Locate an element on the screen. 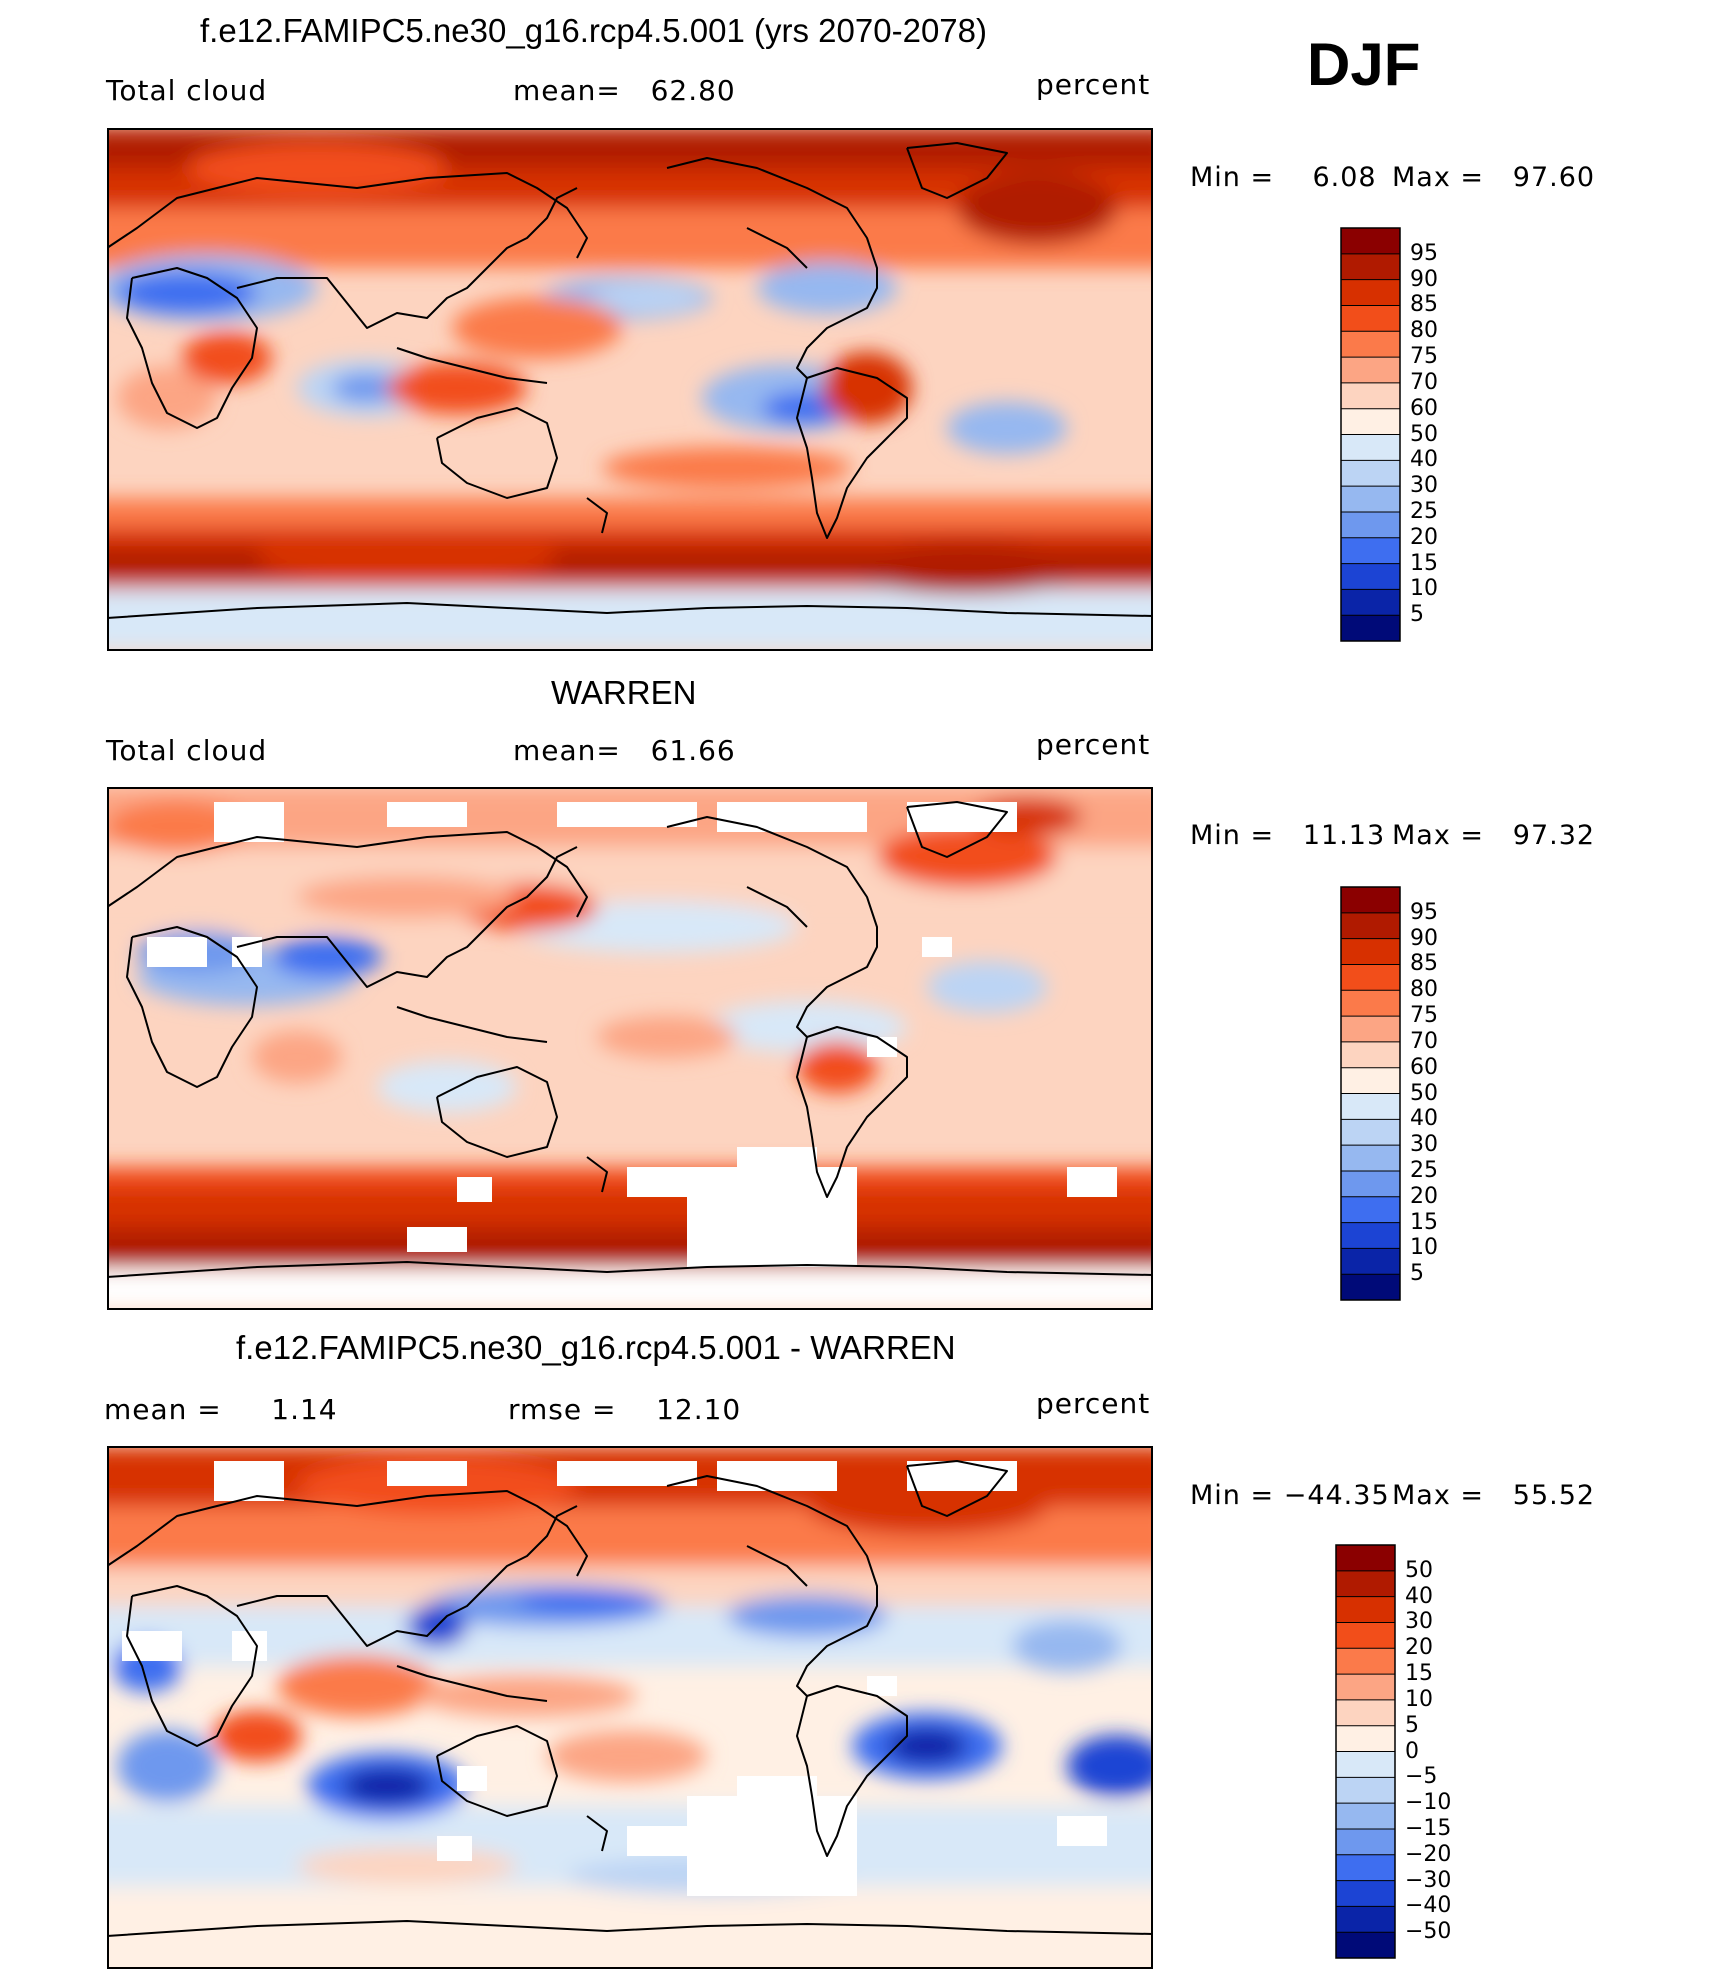 The width and height of the screenshot is (1710, 1969). panel-2-min-label: Min = 11.13 is located at coordinates (1288, 835).